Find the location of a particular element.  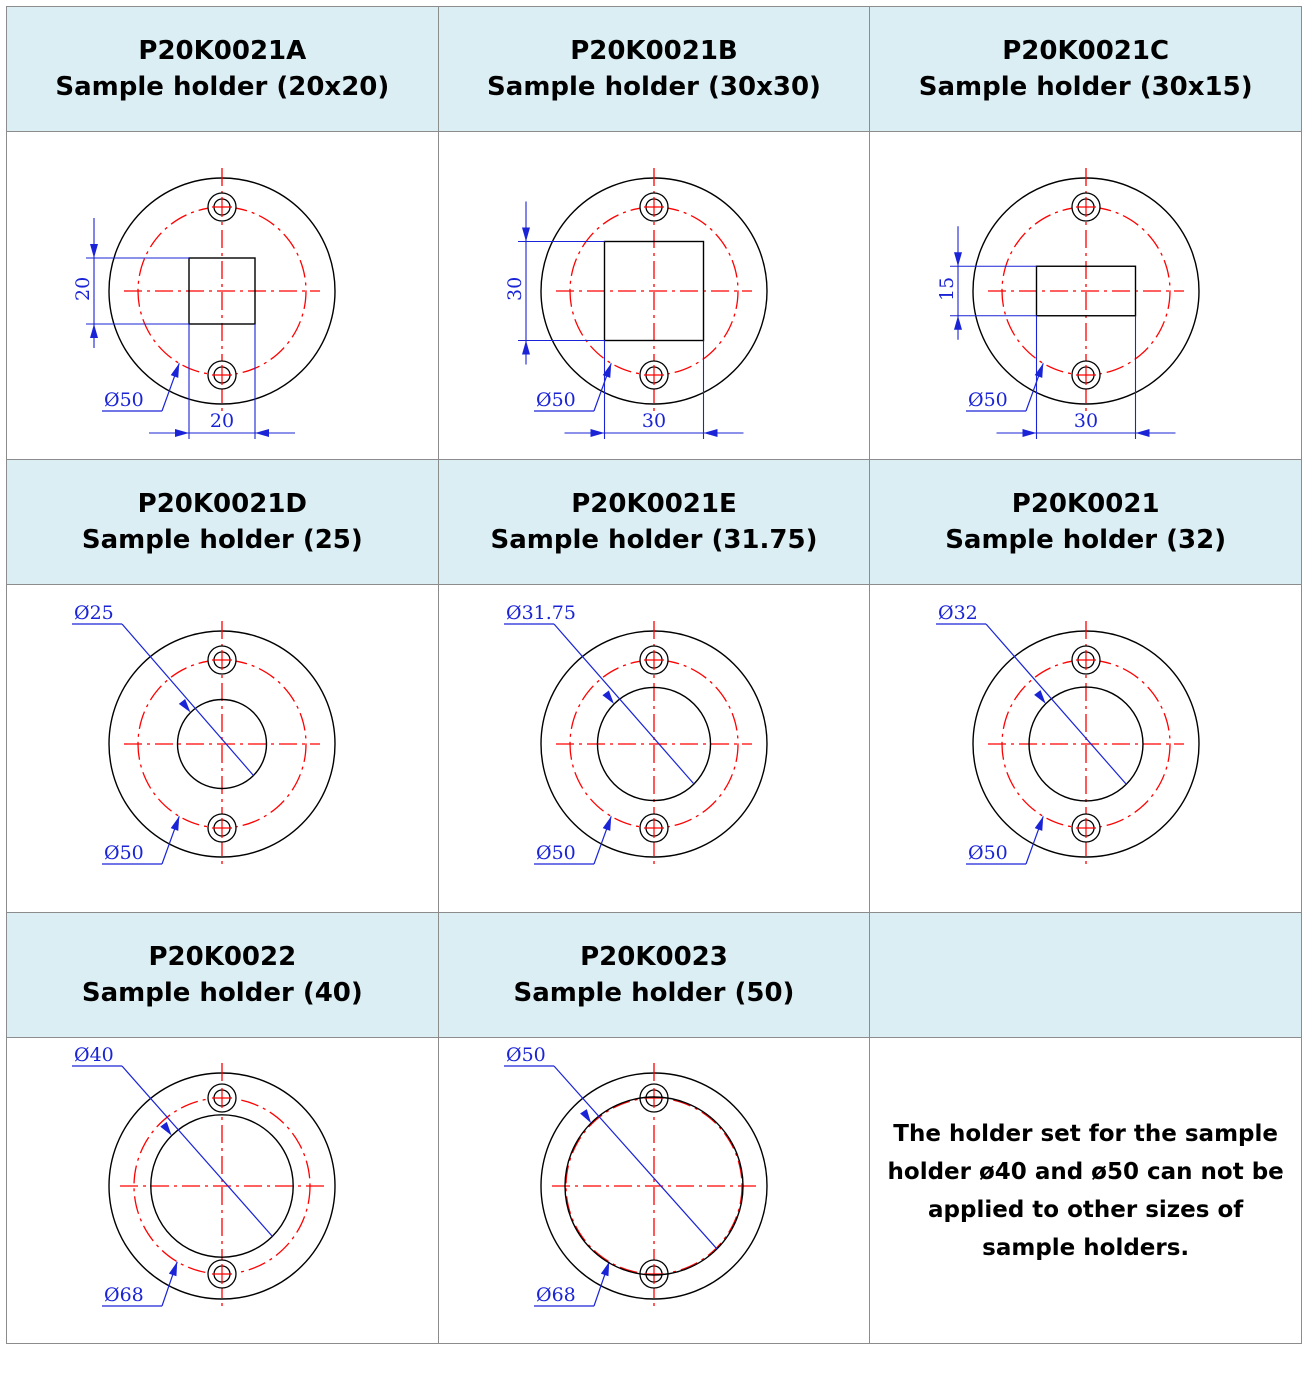

width-dim-label: 20 is located at coordinates (222, 421).